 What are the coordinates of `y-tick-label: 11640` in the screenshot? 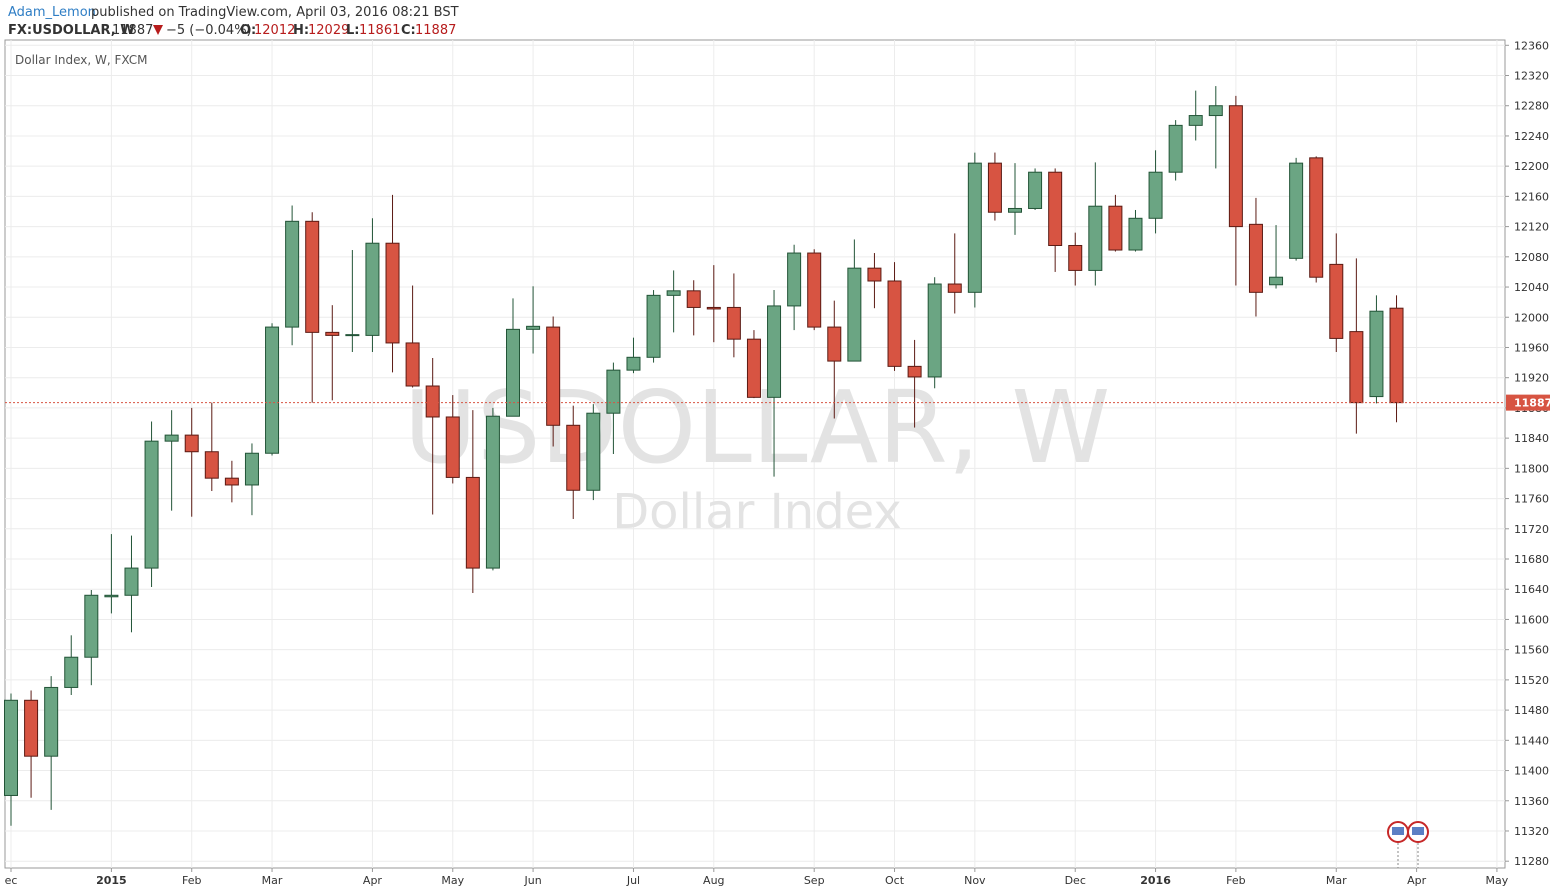 It's located at (1531, 589).